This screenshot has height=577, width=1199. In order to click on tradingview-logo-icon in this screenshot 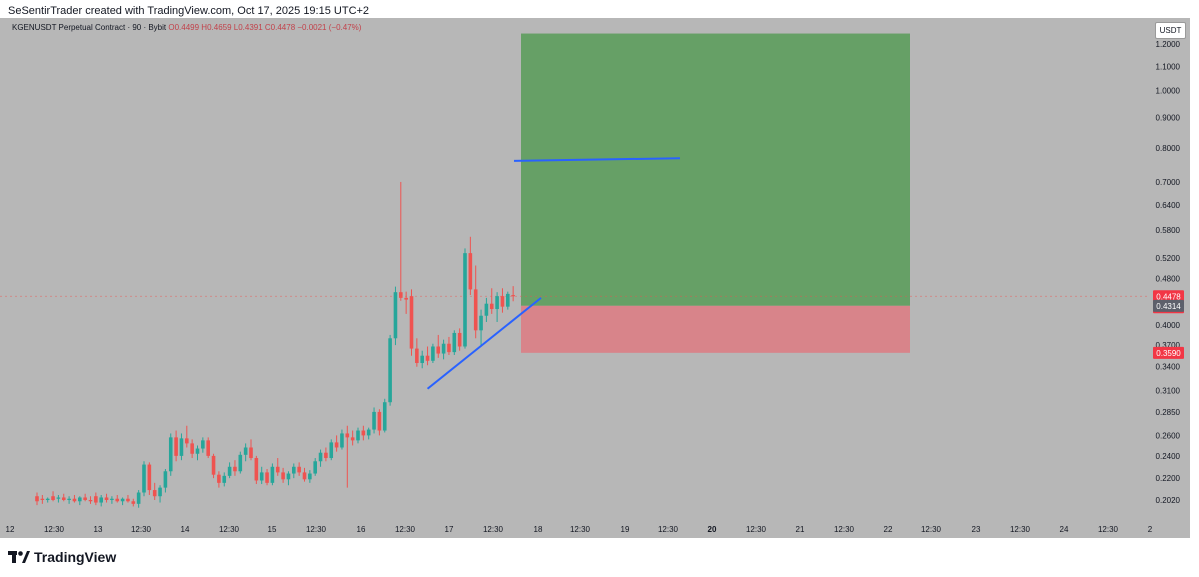, I will do `click(19, 557)`.